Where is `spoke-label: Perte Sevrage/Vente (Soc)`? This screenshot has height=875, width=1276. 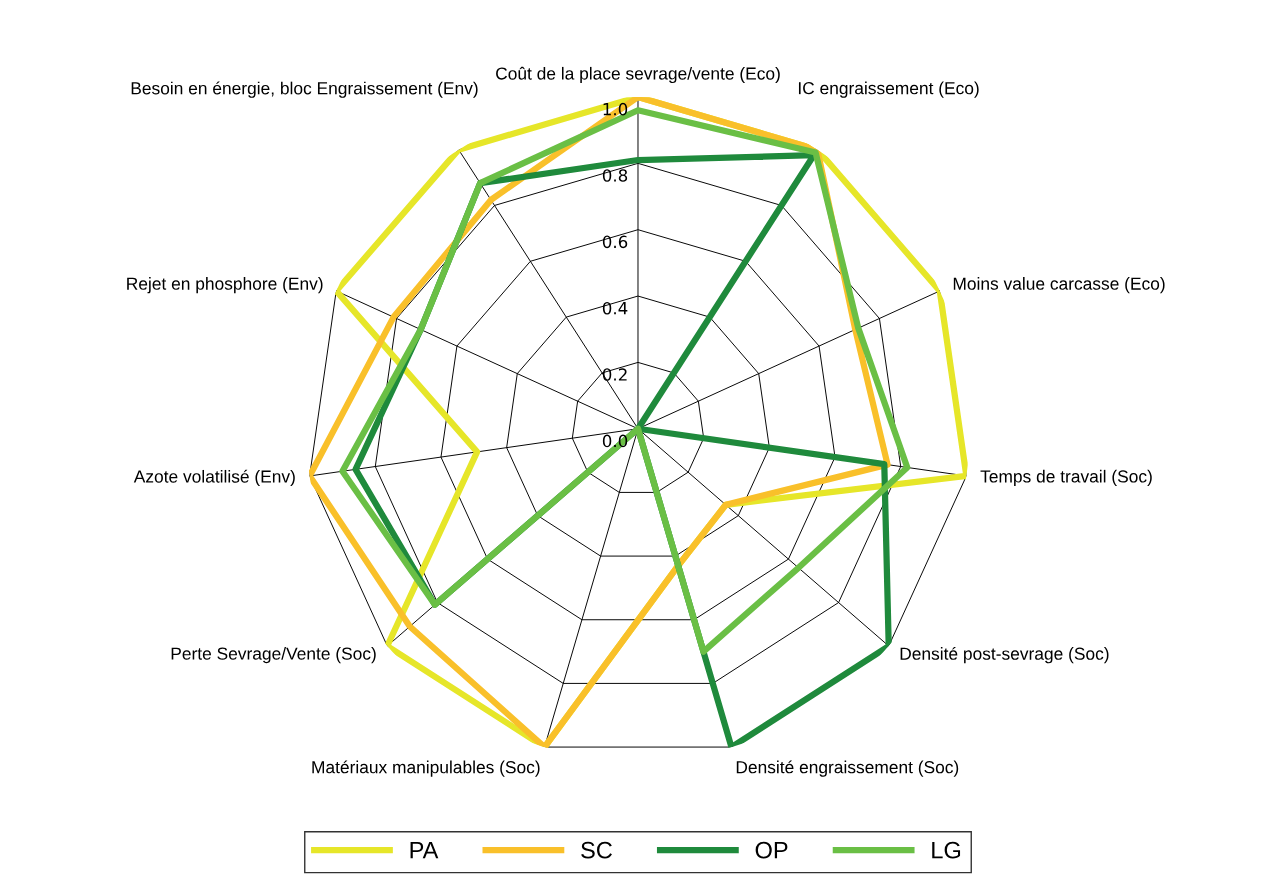 spoke-label: Perte Sevrage/Vente (Soc) is located at coordinates (273, 655).